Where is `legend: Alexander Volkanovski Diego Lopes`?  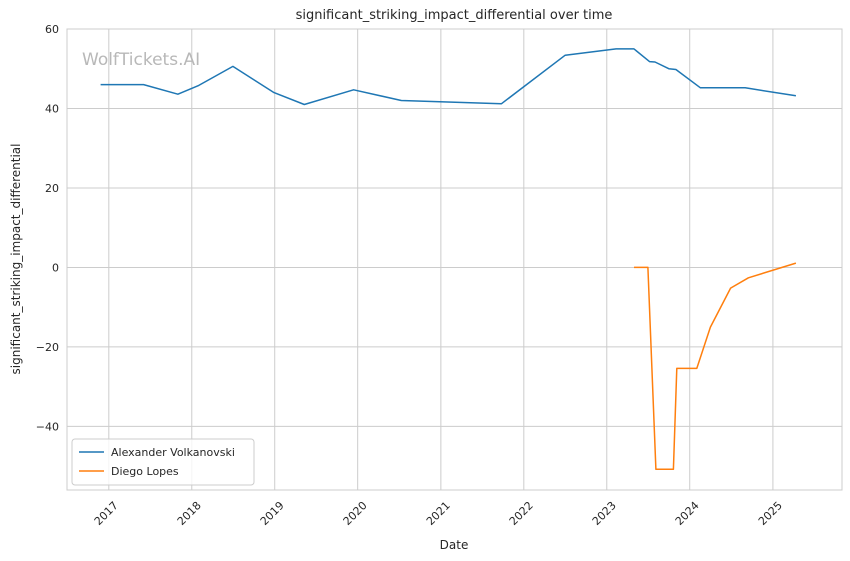 legend: Alexander Volkanovski Diego Lopes is located at coordinates (163, 462).